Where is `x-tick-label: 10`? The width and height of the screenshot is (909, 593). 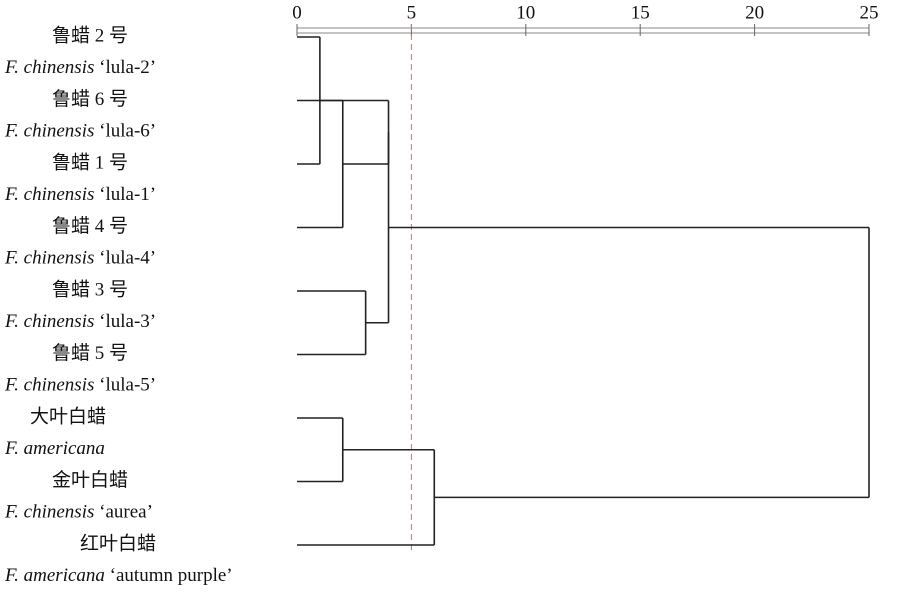 x-tick-label: 10 is located at coordinates (525, 12).